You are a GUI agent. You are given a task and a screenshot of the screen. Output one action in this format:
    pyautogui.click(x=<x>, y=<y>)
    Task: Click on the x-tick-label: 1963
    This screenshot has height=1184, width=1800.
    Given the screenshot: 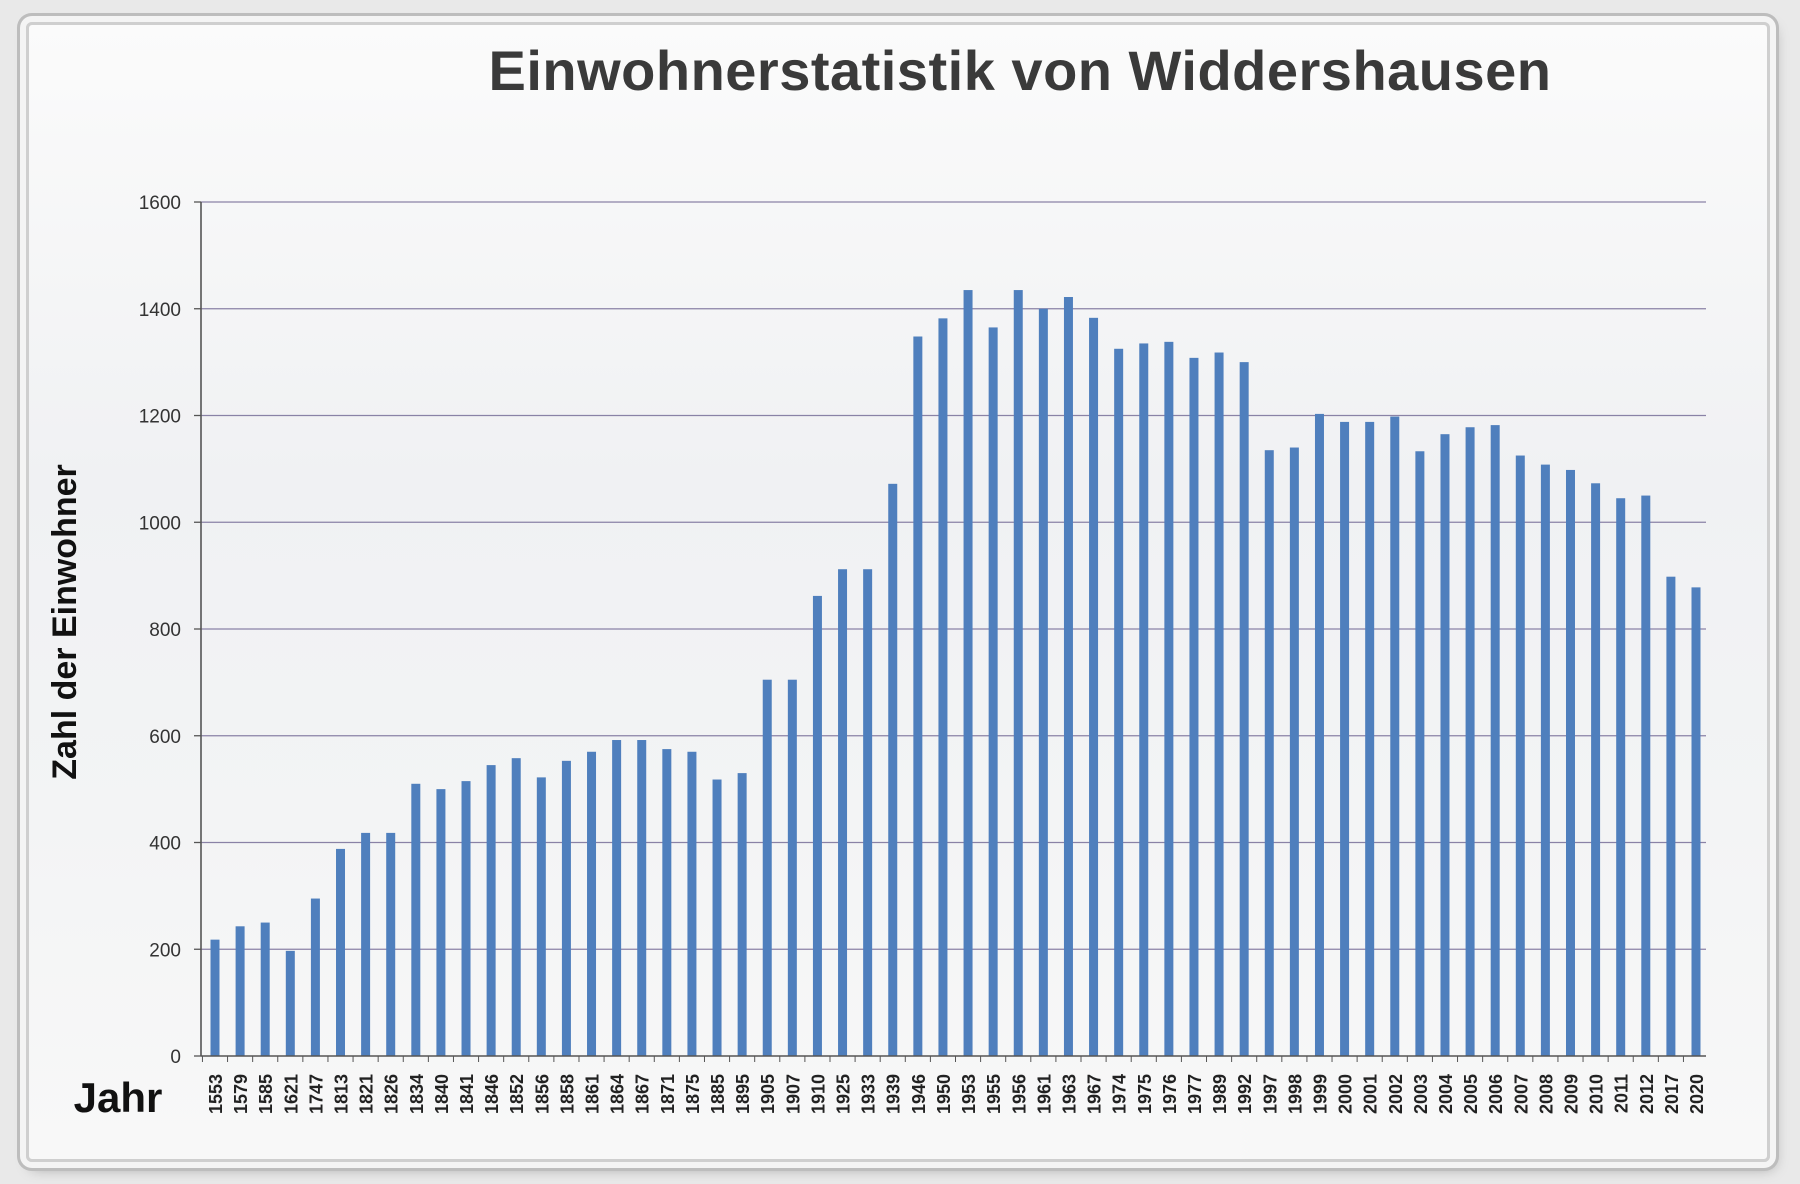 What is the action you would take?
    pyautogui.click(x=1069, y=1094)
    